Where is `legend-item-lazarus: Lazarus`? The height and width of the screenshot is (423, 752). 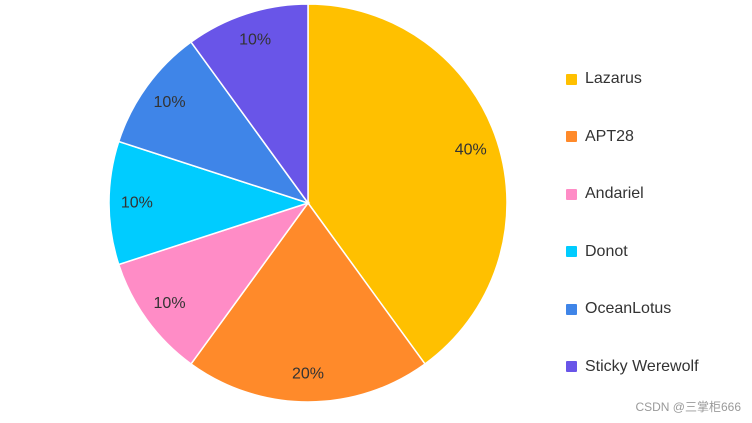 legend-item-lazarus: Lazarus is located at coordinates (632, 79).